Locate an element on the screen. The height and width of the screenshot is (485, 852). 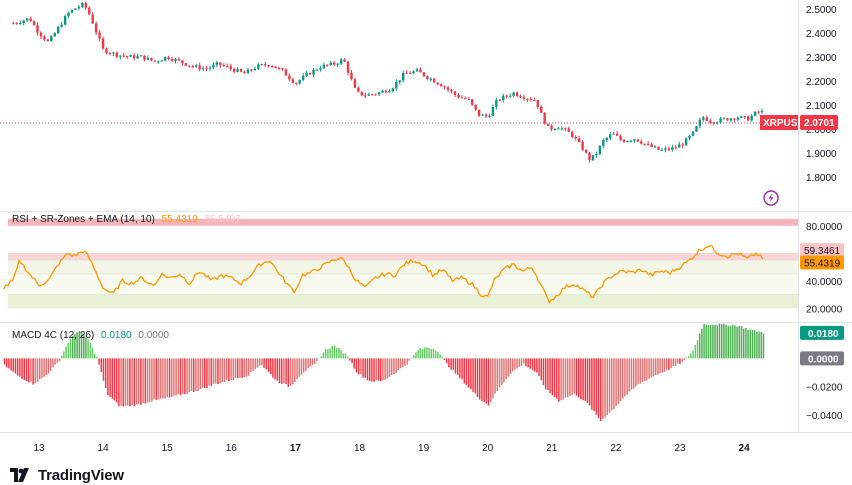
sr-zone is located at coordinates (403, 222).